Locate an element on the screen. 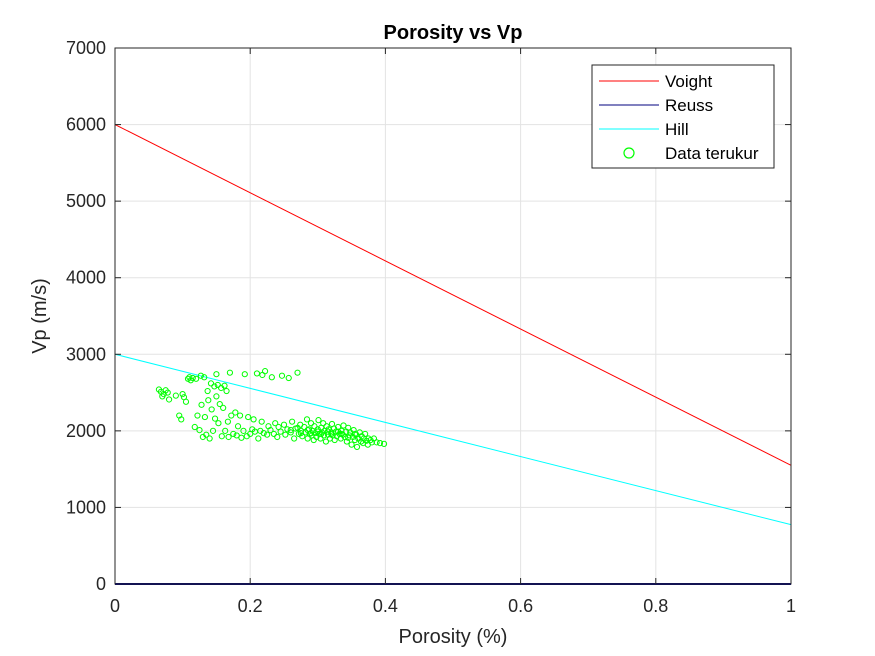 The height and width of the screenshot is (656, 875). legend-entry-label: Hill is located at coordinates (677, 129).